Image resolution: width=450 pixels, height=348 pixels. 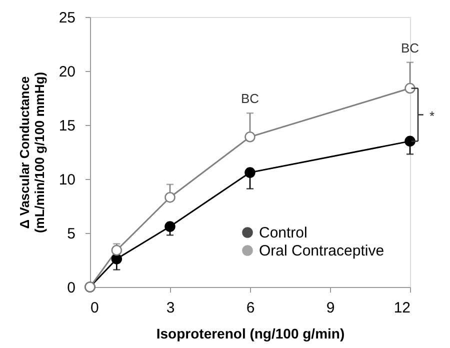 What do you see at coordinates (67, 126) in the screenshot?
I see `y-tick-label: 15` at bounding box center [67, 126].